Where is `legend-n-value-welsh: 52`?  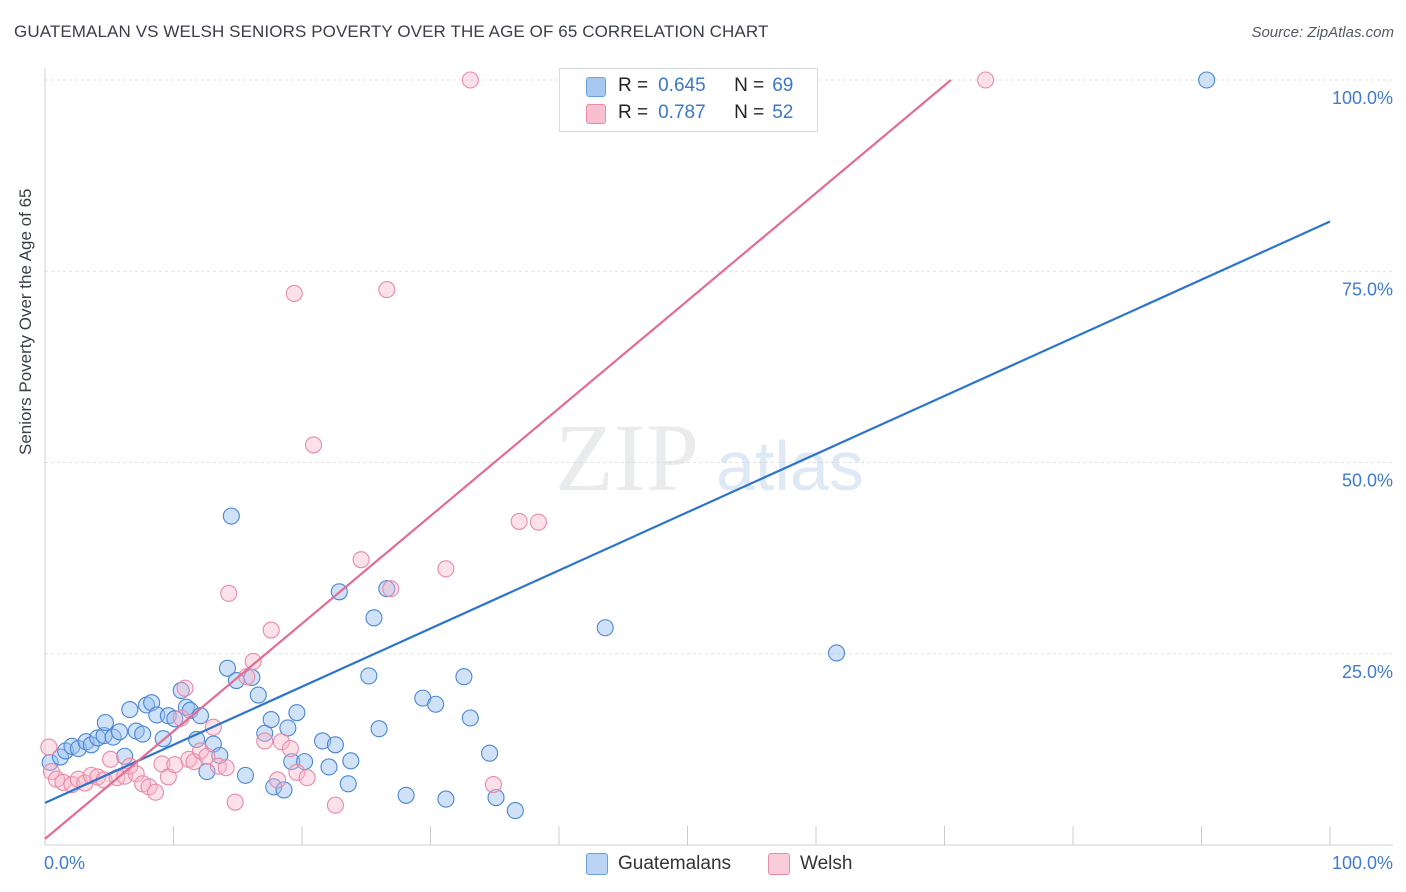 legend-n-value-welsh: 52 is located at coordinates (783, 112).